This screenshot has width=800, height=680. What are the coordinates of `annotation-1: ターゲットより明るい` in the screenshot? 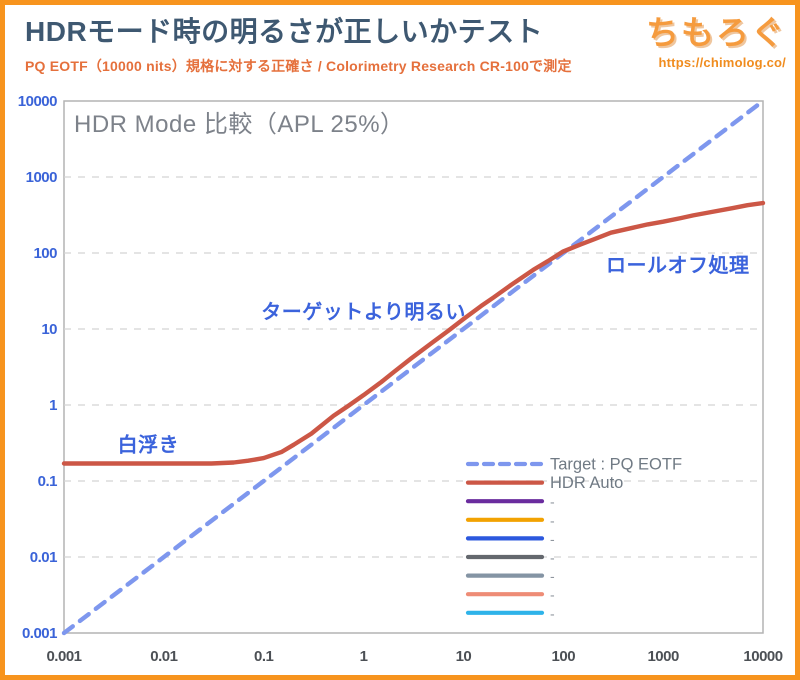 It's located at (363, 311).